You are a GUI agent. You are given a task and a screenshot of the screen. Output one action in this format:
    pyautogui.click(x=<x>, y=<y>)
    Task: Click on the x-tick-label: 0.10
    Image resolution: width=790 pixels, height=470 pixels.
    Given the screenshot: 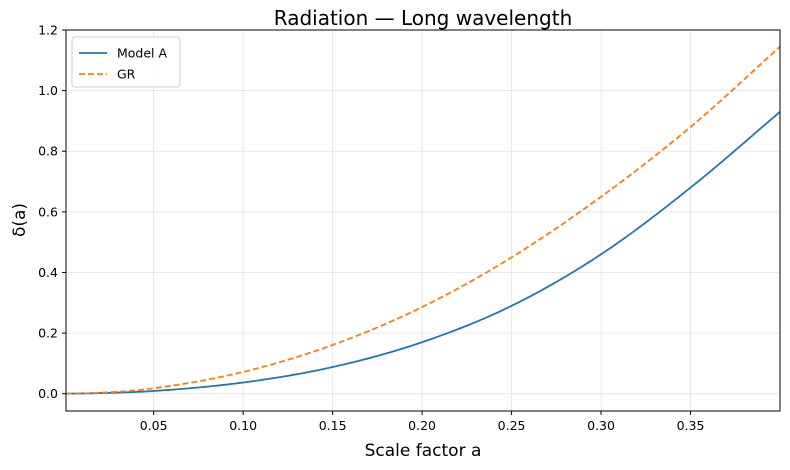 What is the action you would take?
    pyautogui.click(x=243, y=425)
    